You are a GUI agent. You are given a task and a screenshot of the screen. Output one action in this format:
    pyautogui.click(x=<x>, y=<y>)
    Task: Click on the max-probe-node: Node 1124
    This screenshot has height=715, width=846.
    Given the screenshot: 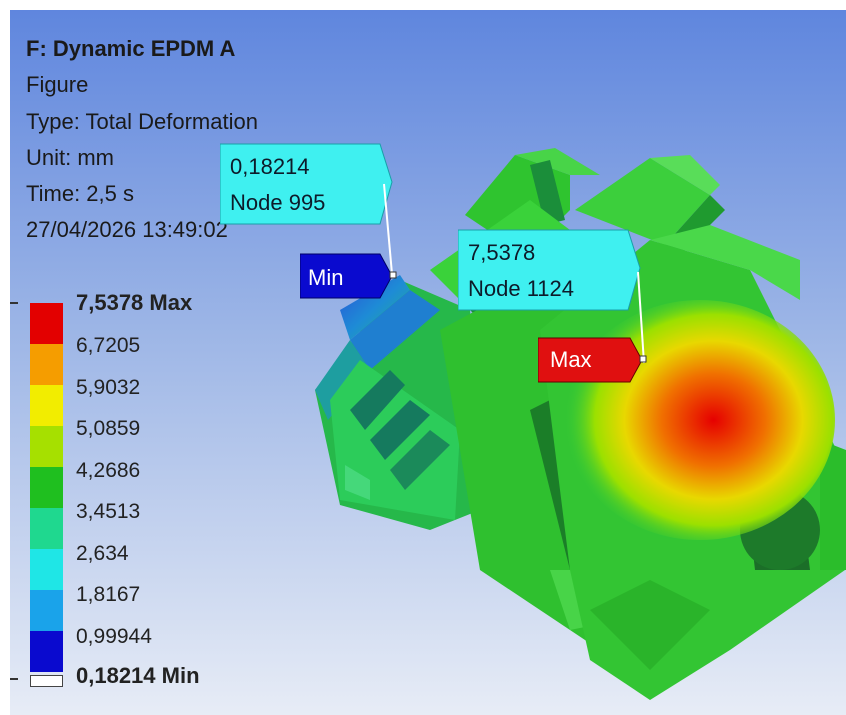 What is the action you would take?
    pyautogui.click(x=521, y=288)
    